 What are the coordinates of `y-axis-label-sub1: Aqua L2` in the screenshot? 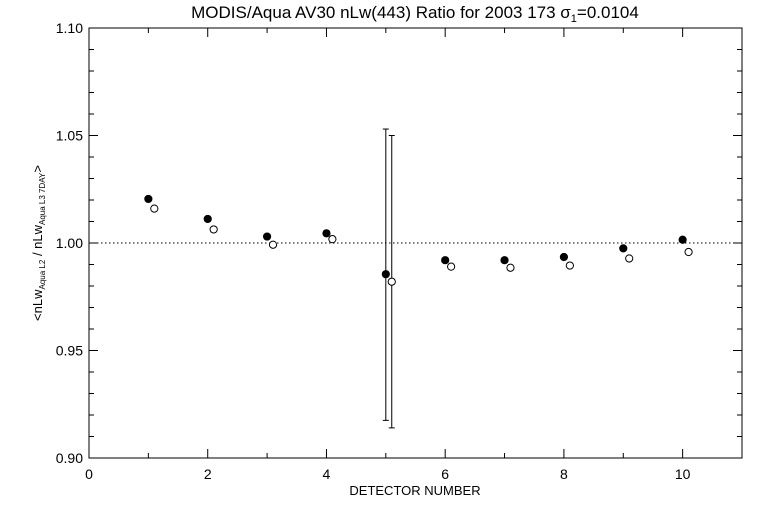 It's located at (42, 274).